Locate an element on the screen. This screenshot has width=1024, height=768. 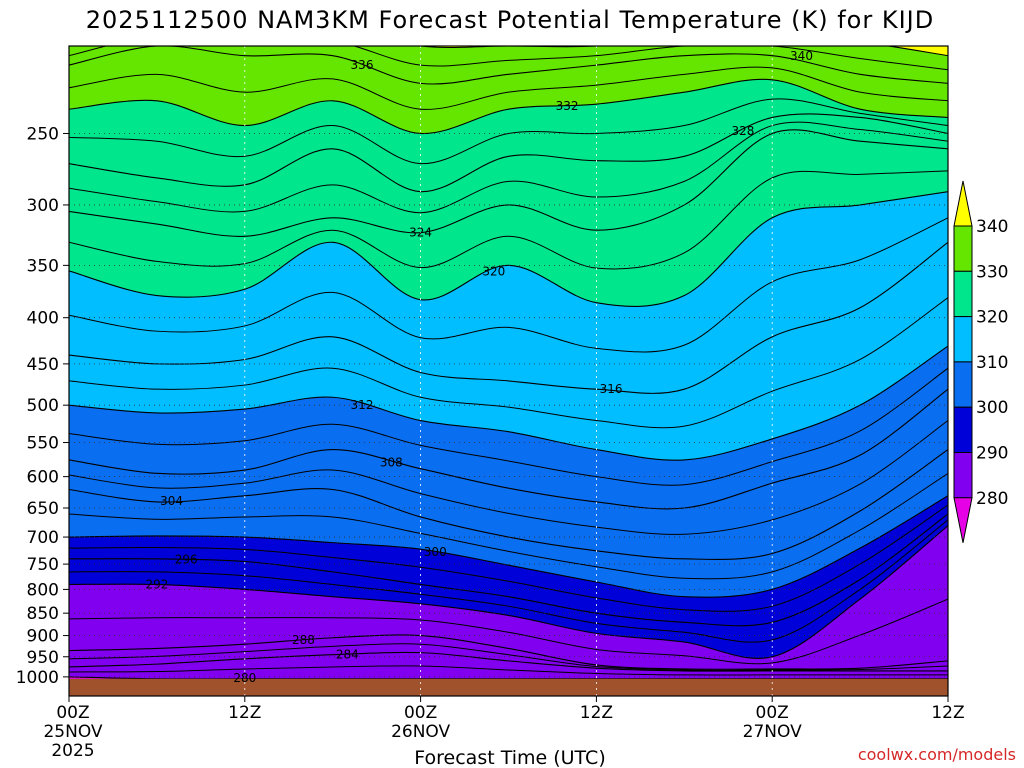
credit-text: coolwx.com/models is located at coordinates (937, 754).